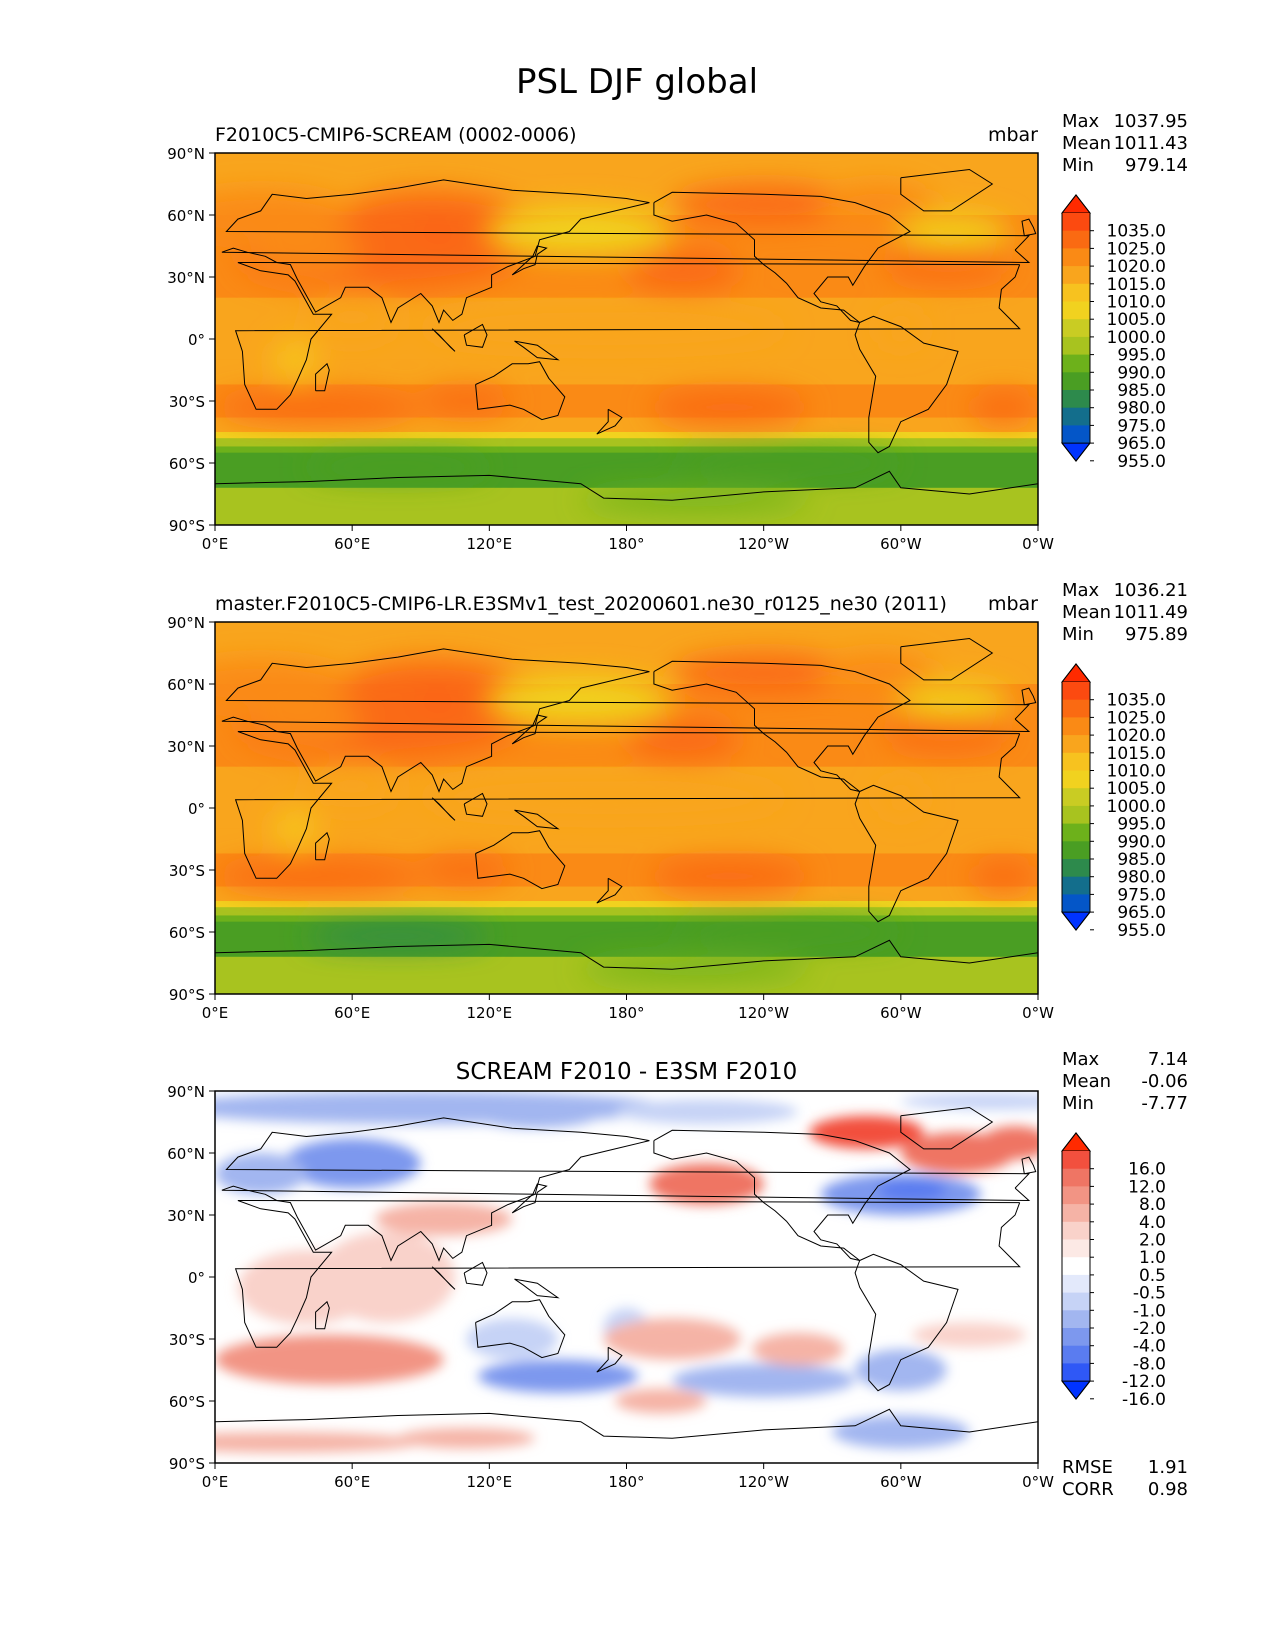 This screenshot has height=1650, width=1275. What do you see at coordinates (1076, 673) in the screenshot?
I see `colorbar-extend-max` at bounding box center [1076, 673].